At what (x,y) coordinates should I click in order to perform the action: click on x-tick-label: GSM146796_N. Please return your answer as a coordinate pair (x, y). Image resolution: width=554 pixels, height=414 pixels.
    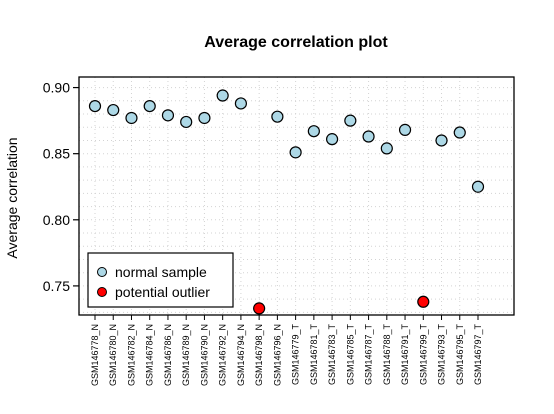
    Looking at the image, I should click on (277, 355).